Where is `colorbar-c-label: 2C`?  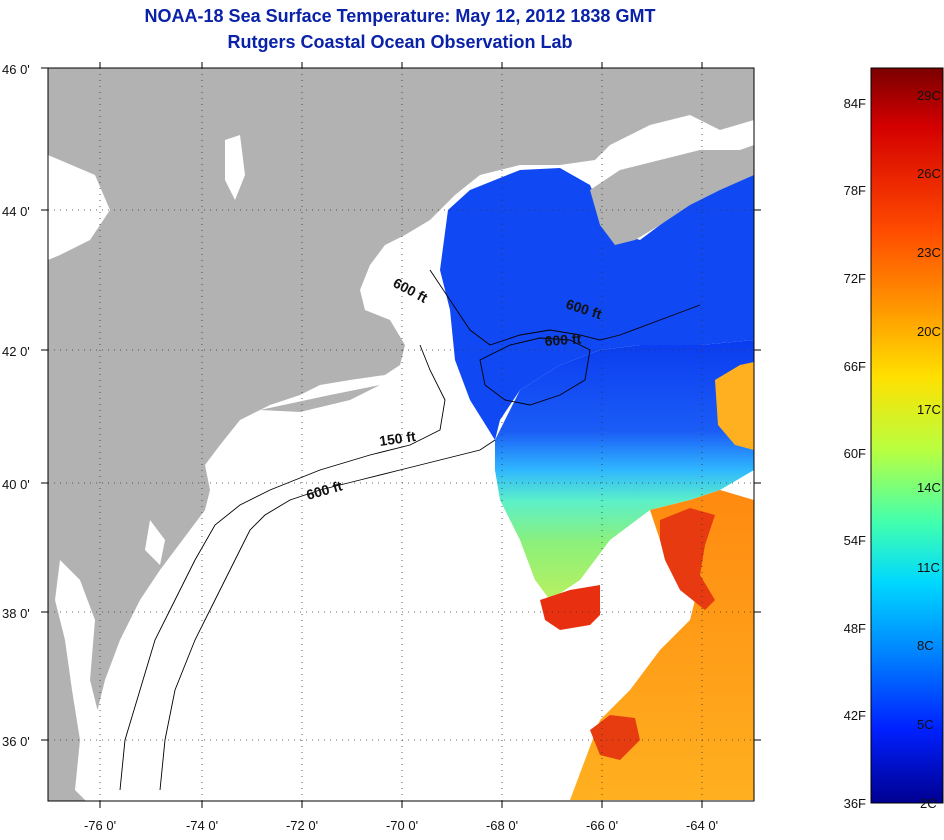 colorbar-c-label: 2C is located at coordinates (928, 803).